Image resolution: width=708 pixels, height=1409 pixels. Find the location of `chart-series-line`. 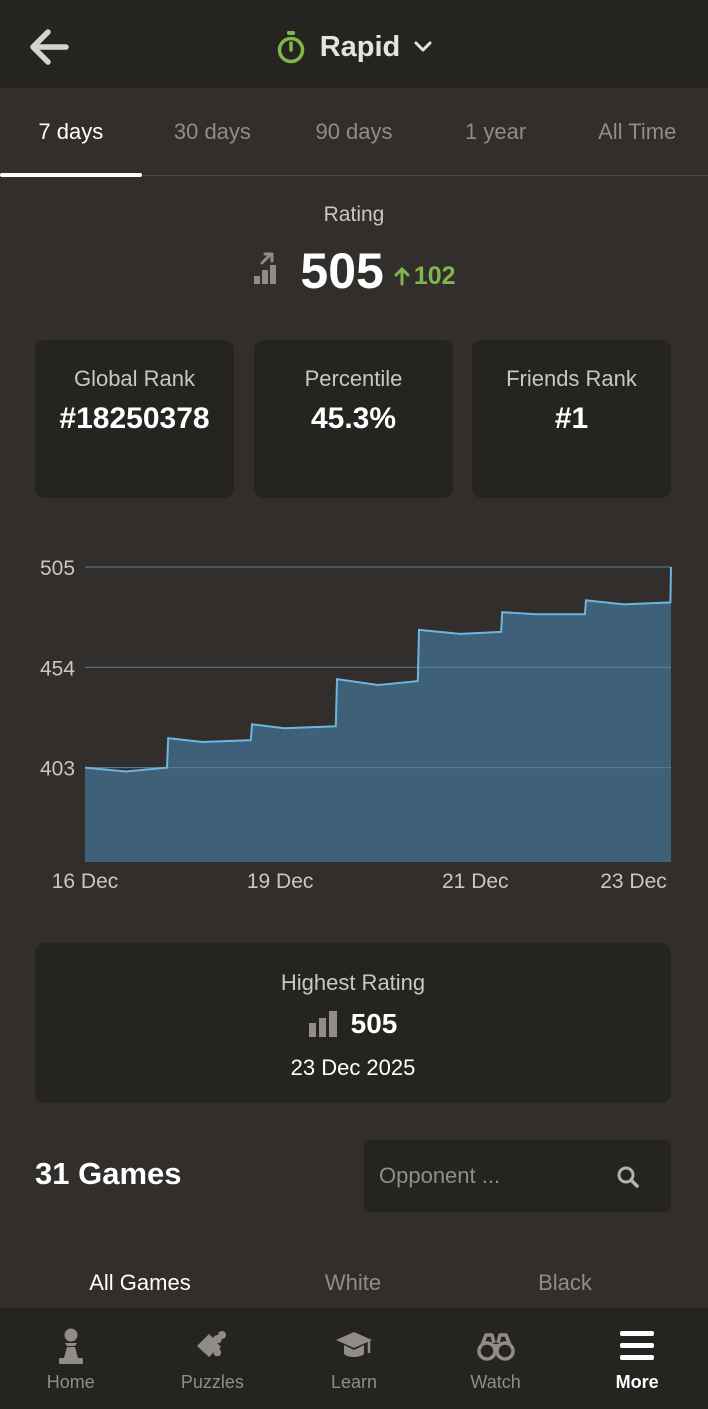

chart-series-line is located at coordinates (378, 669).